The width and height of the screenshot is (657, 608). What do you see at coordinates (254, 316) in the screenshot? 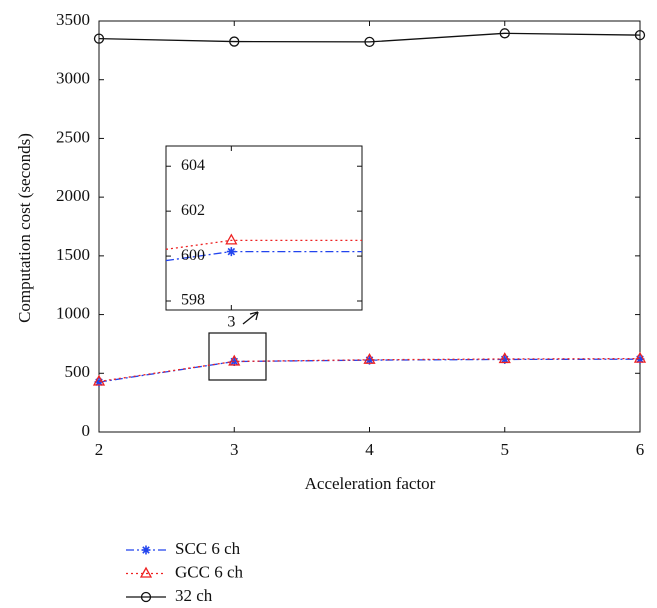
I see `zoom-arrow-head` at bounding box center [254, 316].